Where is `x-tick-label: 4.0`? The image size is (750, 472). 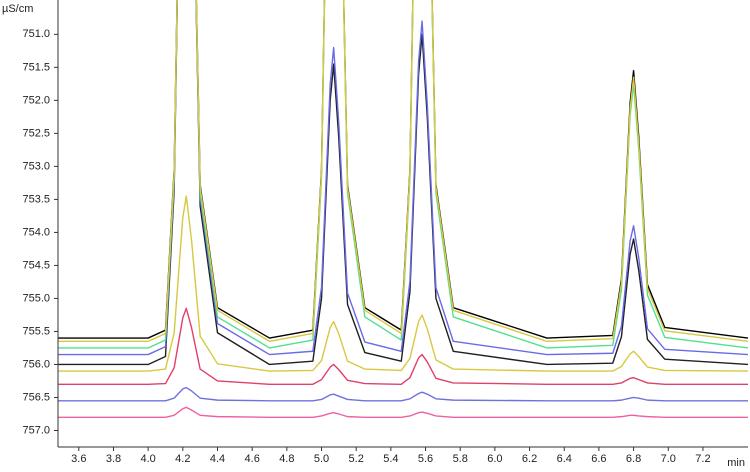
x-tick-label: 4.0 is located at coordinates (148, 459).